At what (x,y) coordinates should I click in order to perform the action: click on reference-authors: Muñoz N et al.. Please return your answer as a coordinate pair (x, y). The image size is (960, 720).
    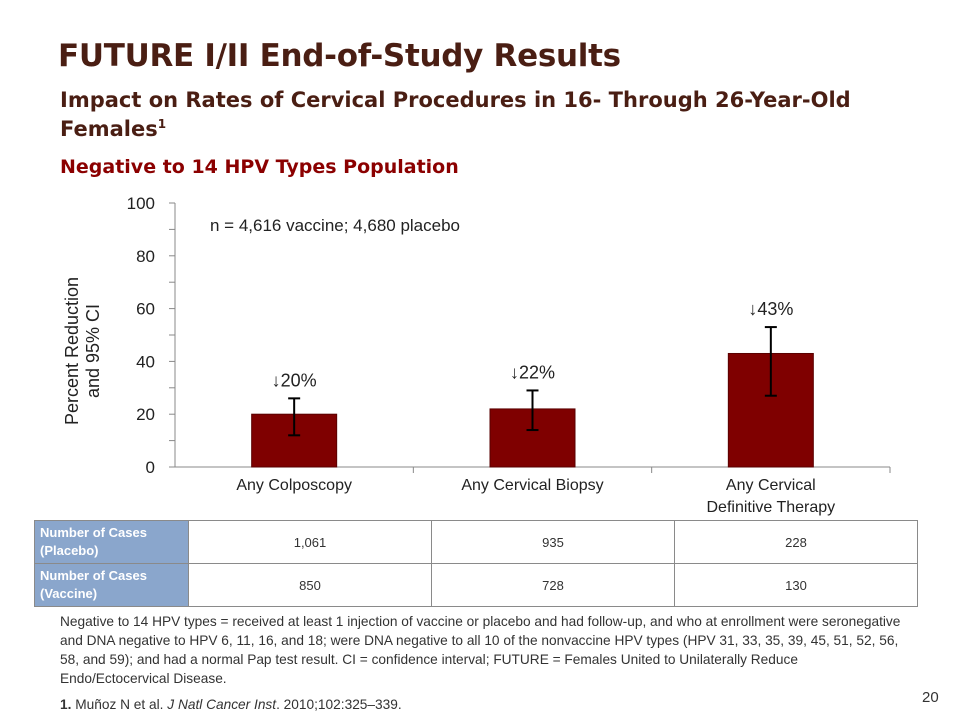
    Looking at the image, I should click on (119, 704).